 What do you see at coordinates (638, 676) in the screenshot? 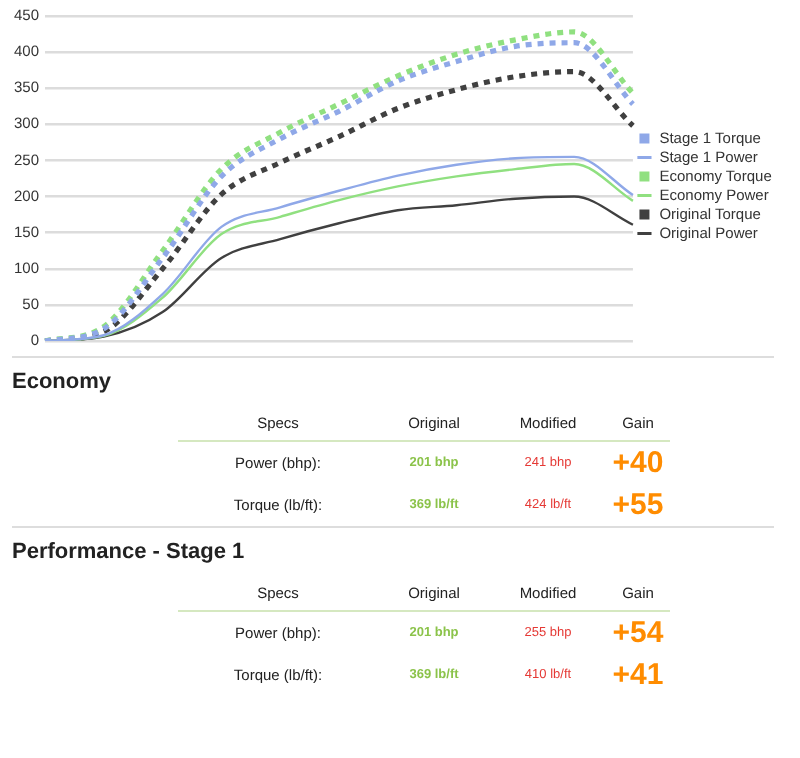
I see `text: +41` at bounding box center [638, 676].